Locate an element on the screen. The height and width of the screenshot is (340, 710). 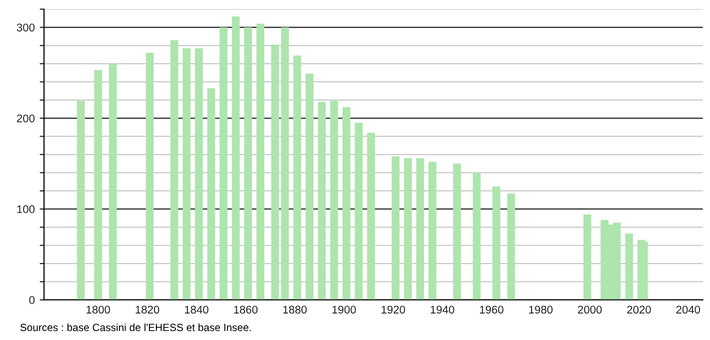
x-tick-label: 1880 is located at coordinates (295, 310).